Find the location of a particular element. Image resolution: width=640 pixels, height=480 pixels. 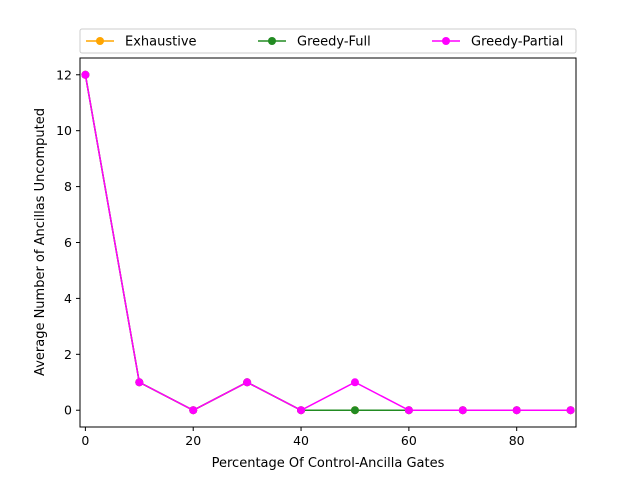

y-tick-label: 4 is located at coordinates (68, 298).